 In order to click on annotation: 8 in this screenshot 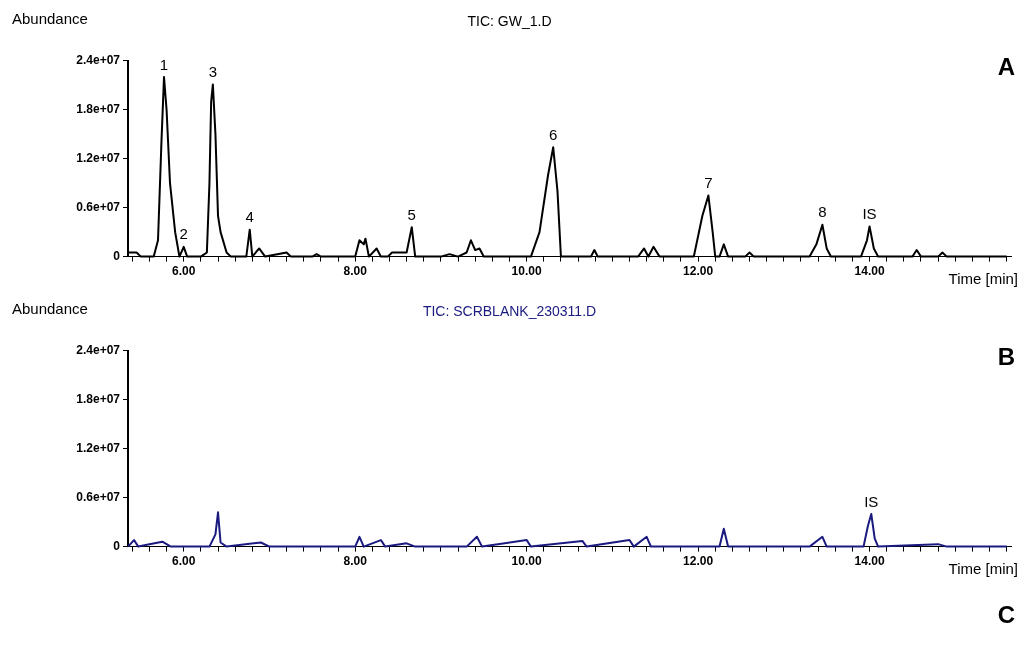, I will do `click(822, 212)`.